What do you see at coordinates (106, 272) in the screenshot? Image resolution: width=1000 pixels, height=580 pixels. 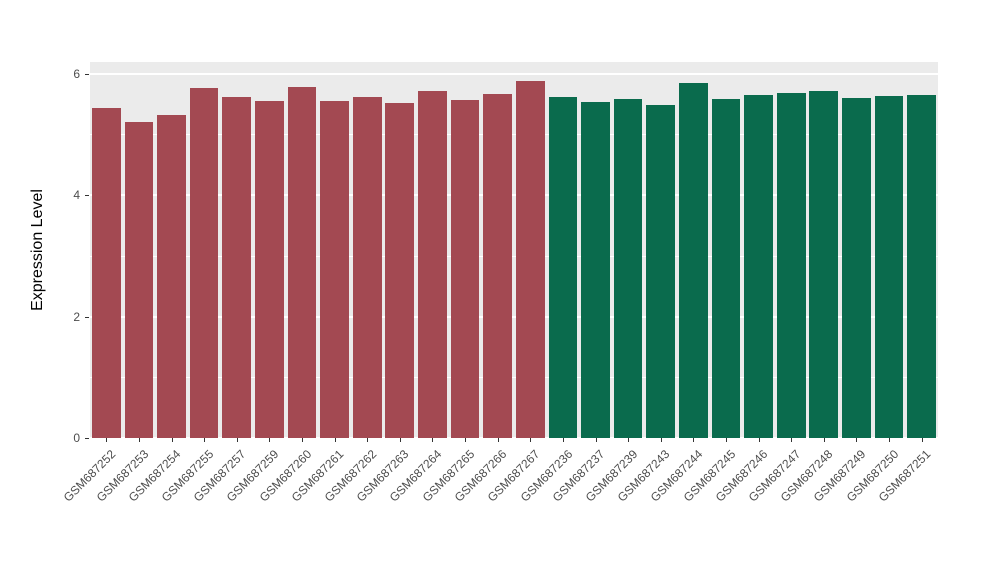 I see `bar-GSM687252` at bounding box center [106, 272].